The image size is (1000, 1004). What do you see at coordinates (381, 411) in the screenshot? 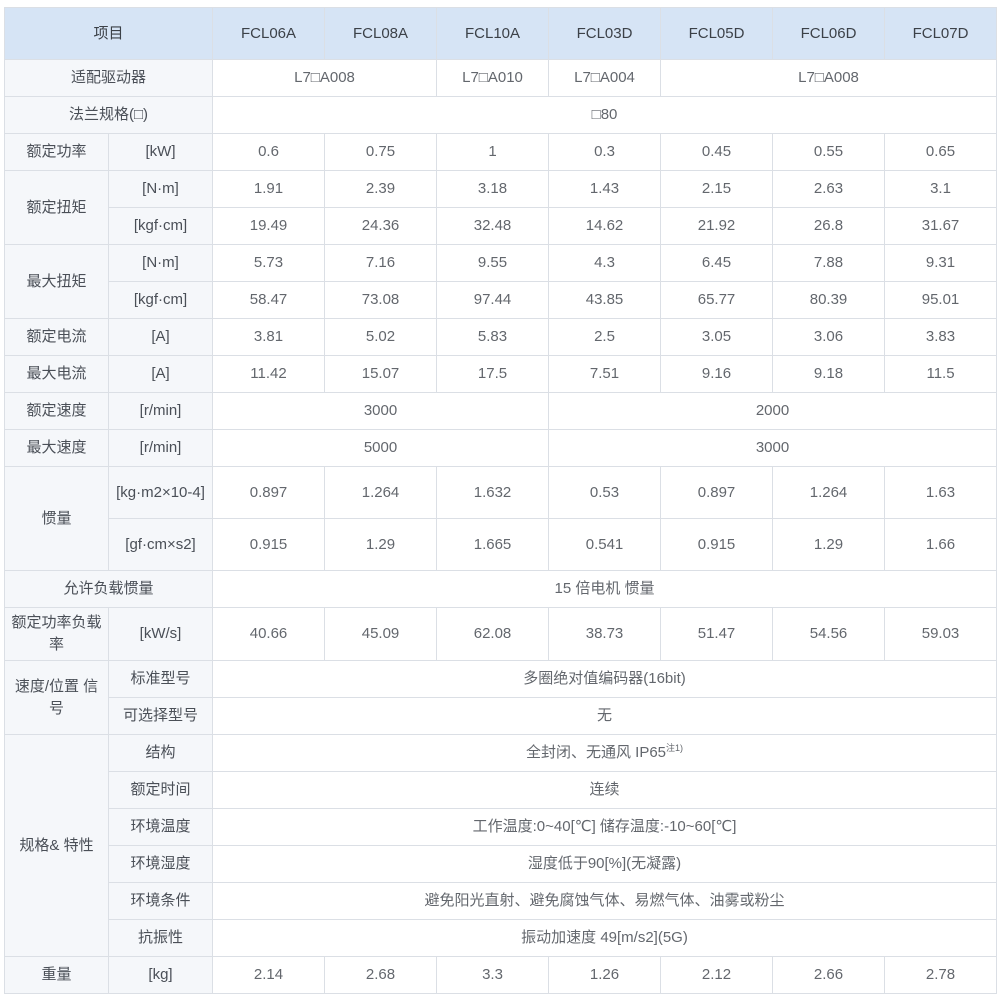
I see `value-cell: 3000` at bounding box center [381, 411].